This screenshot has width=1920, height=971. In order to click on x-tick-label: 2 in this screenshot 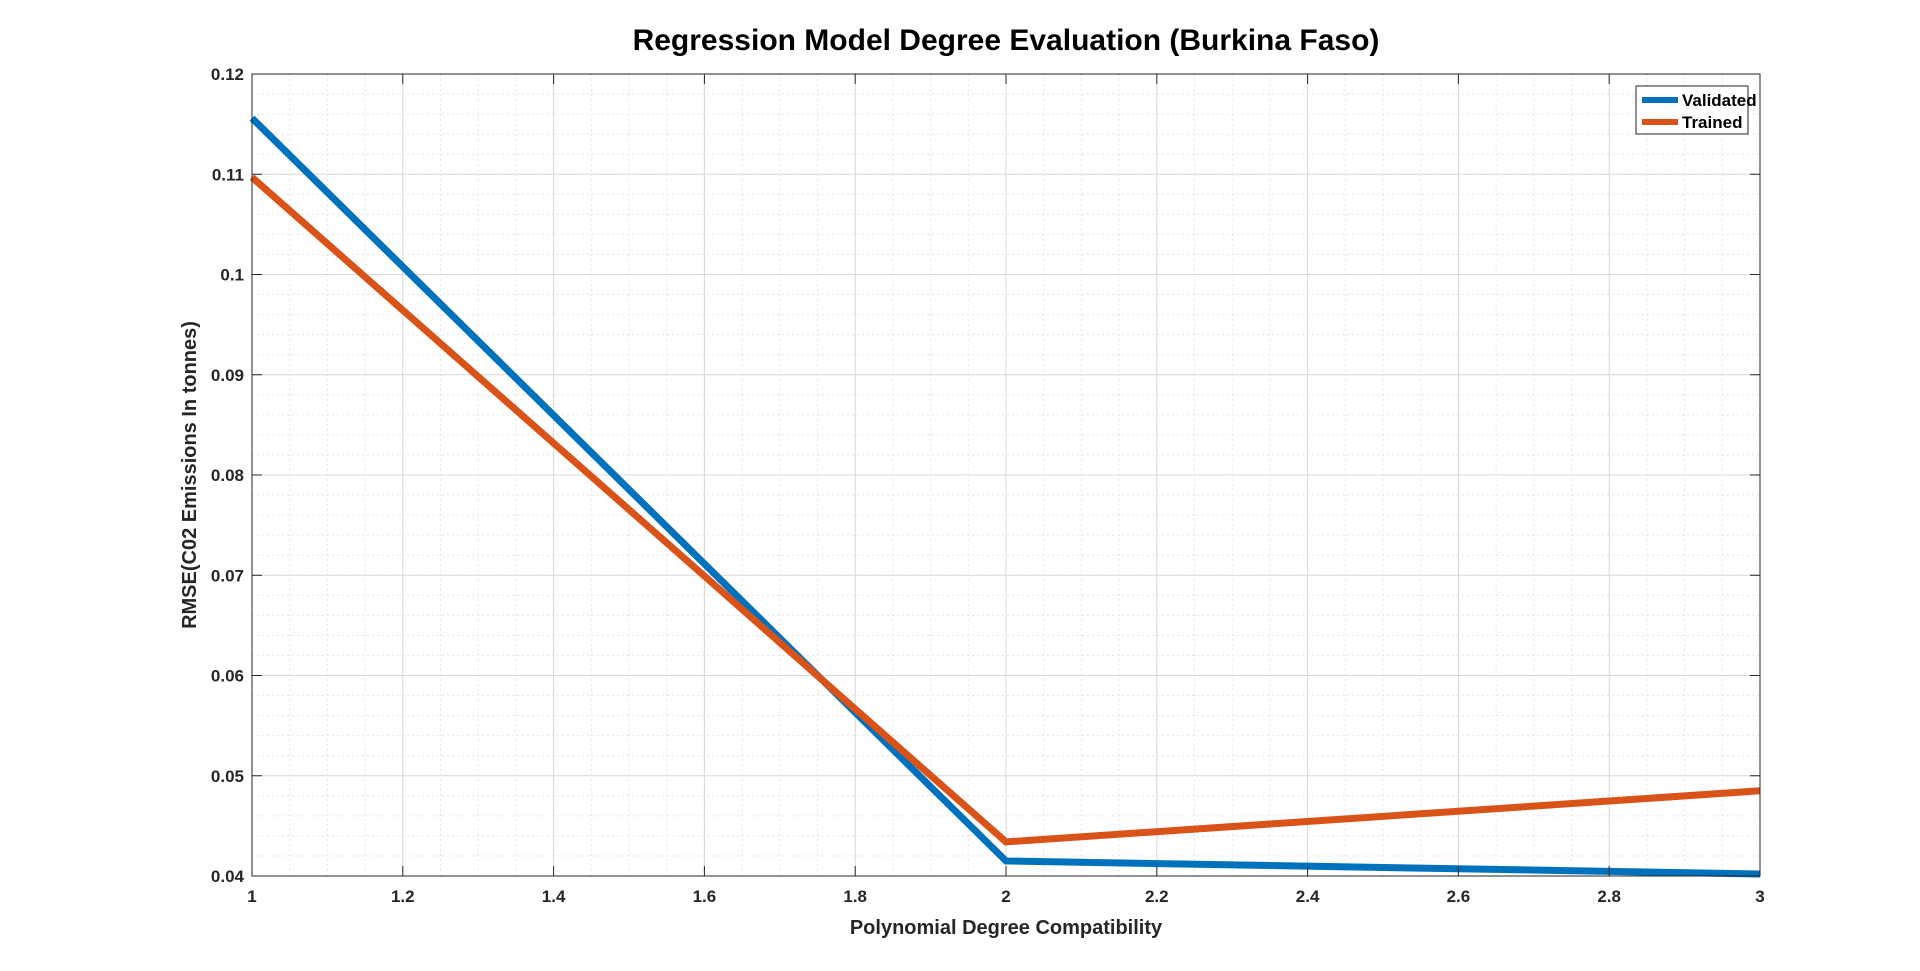, I will do `click(1005, 896)`.